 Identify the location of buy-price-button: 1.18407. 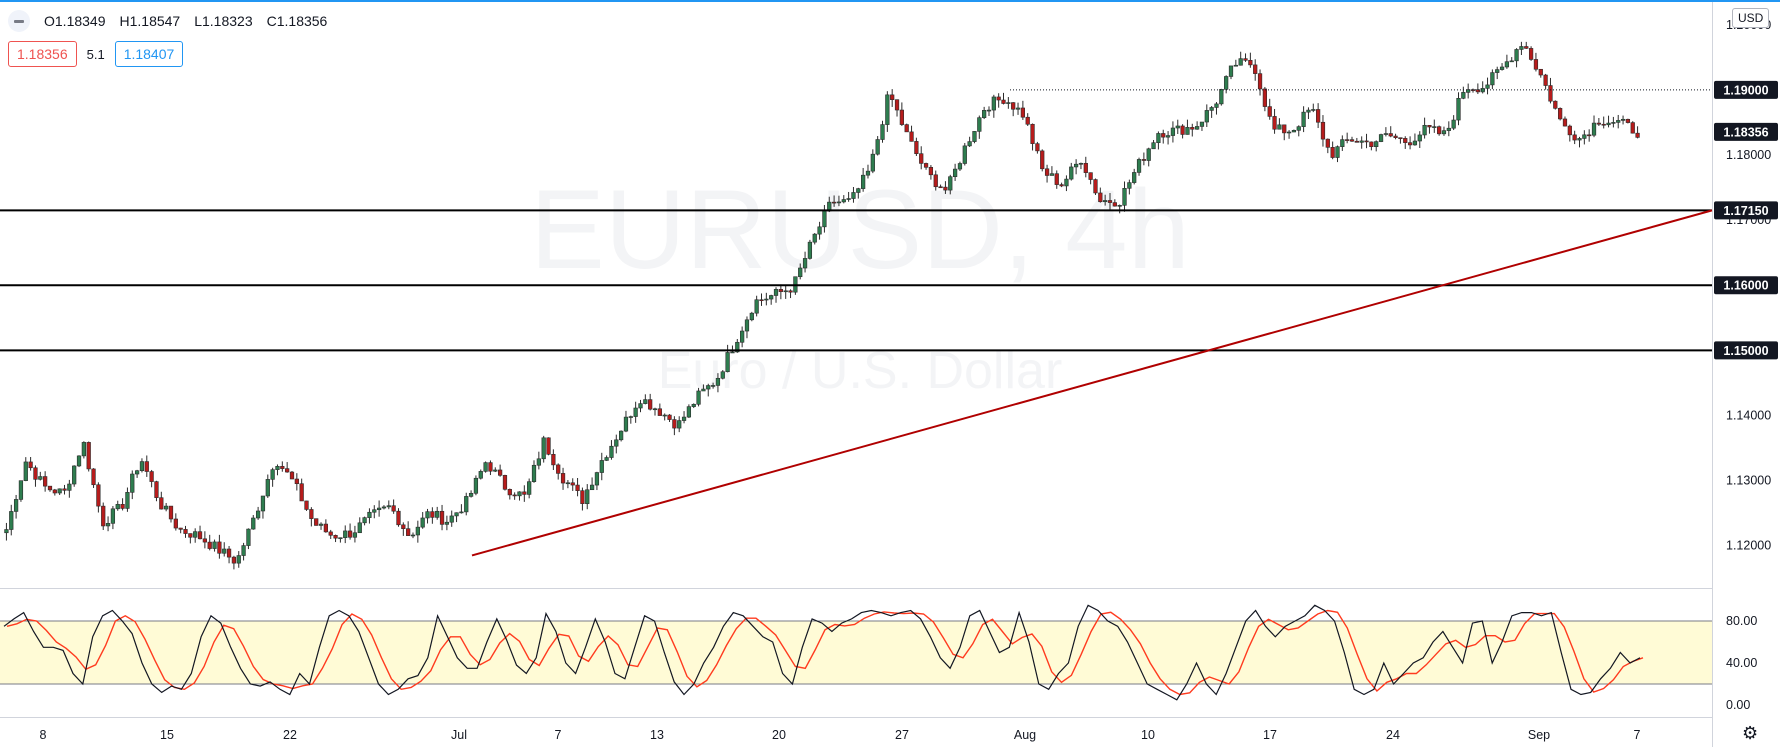
(149, 54).